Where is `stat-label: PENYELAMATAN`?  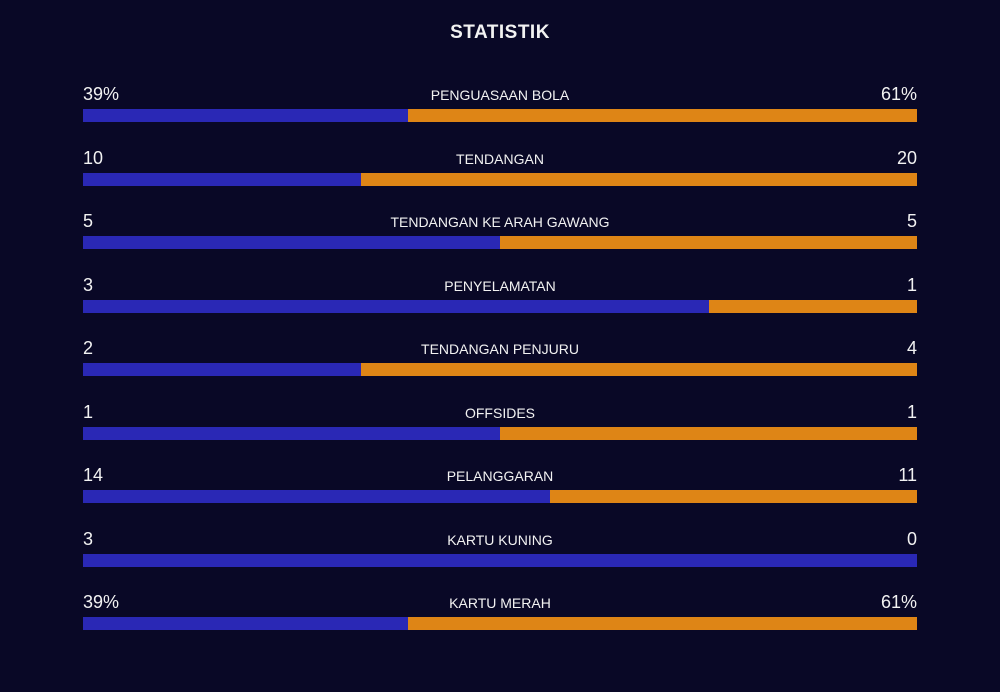
stat-label: PENYELAMATAN is located at coordinates (500, 285).